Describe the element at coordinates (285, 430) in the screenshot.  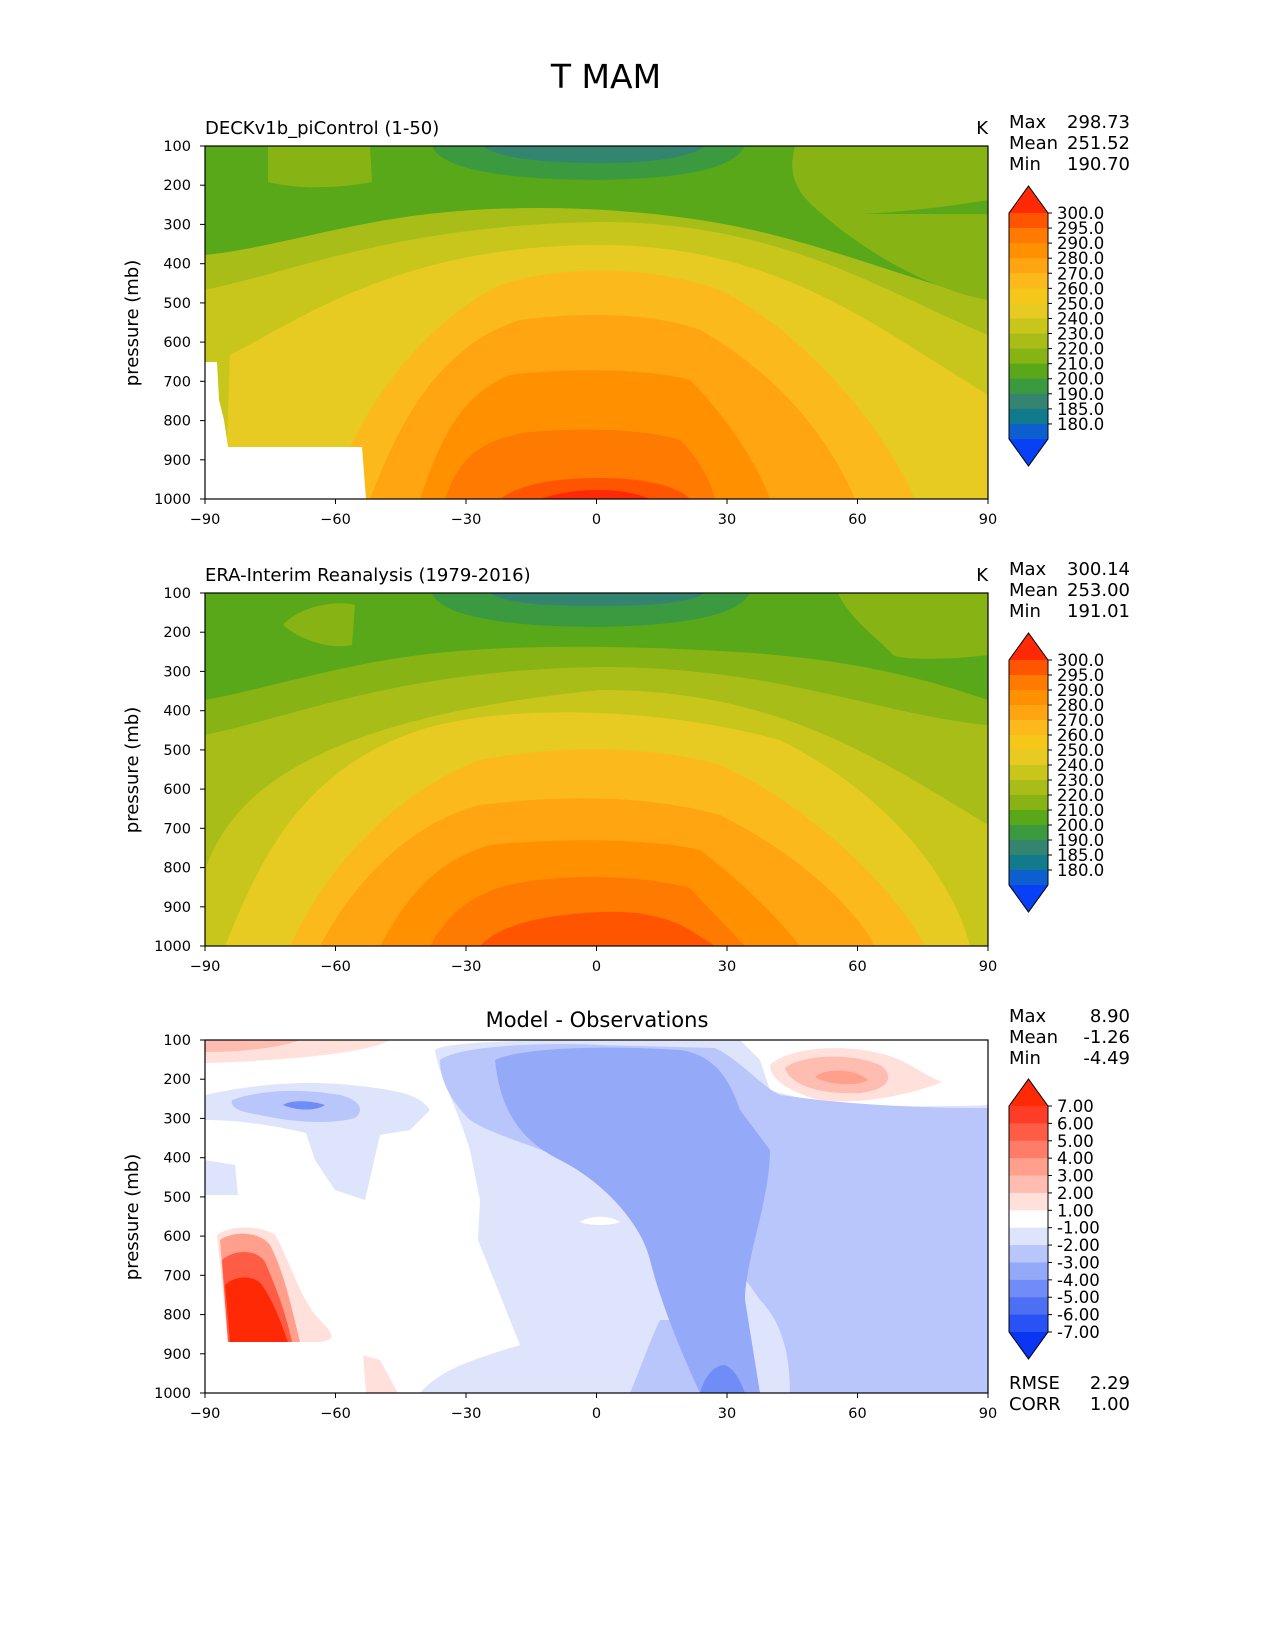
I see `model-topography-mask` at that location.